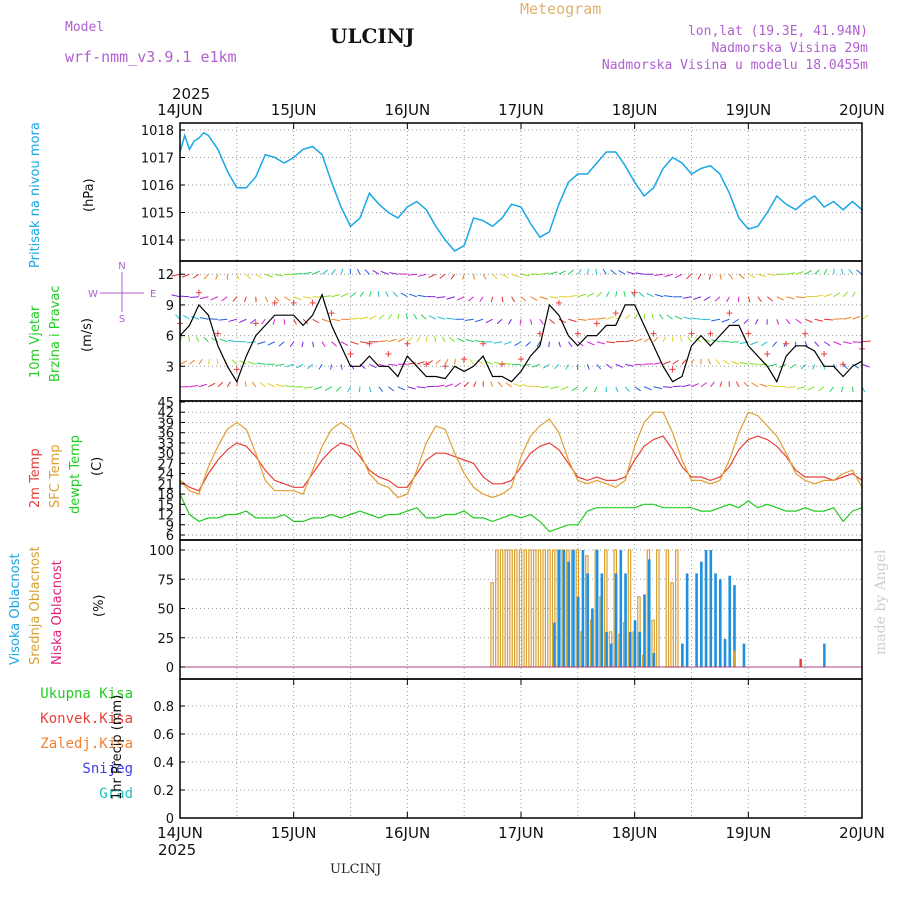  What do you see at coordinates (862, 833) in the screenshot?
I see `x-tick-label-bottom: 20JUN` at bounding box center [862, 833].